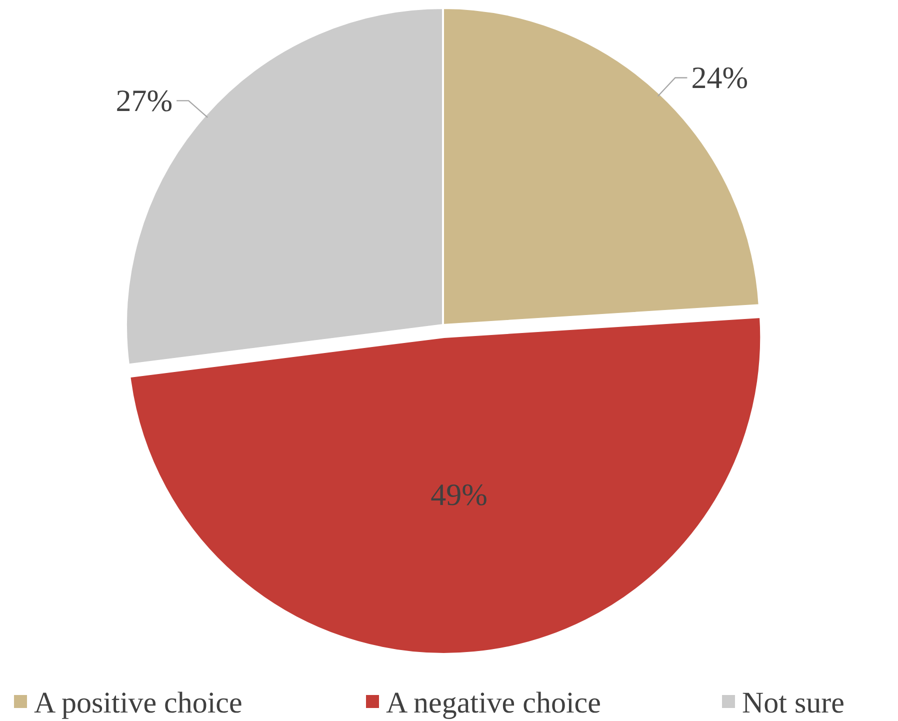 This screenshot has width=898, height=721. What do you see at coordinates (793, 703) in the screenshot?
I see `legend-label: Not sure` at bounding box center [793, 703].